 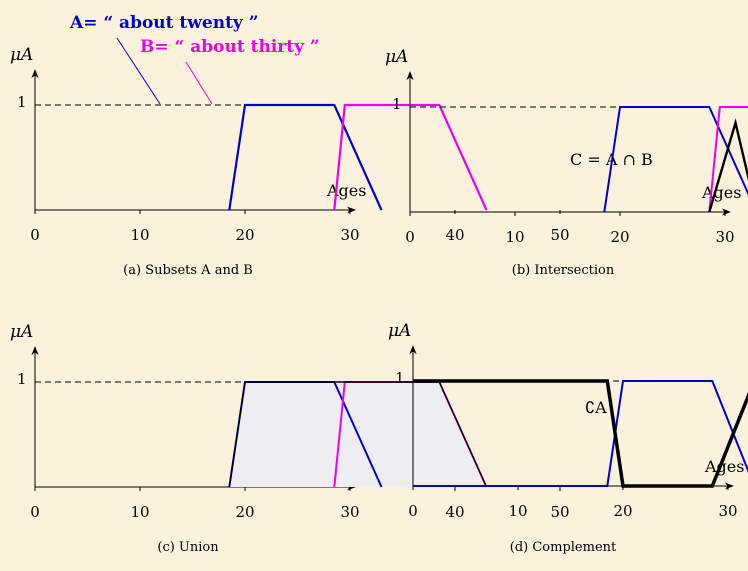 I want to click on legend-a-leader, so click(x=138, y=71).